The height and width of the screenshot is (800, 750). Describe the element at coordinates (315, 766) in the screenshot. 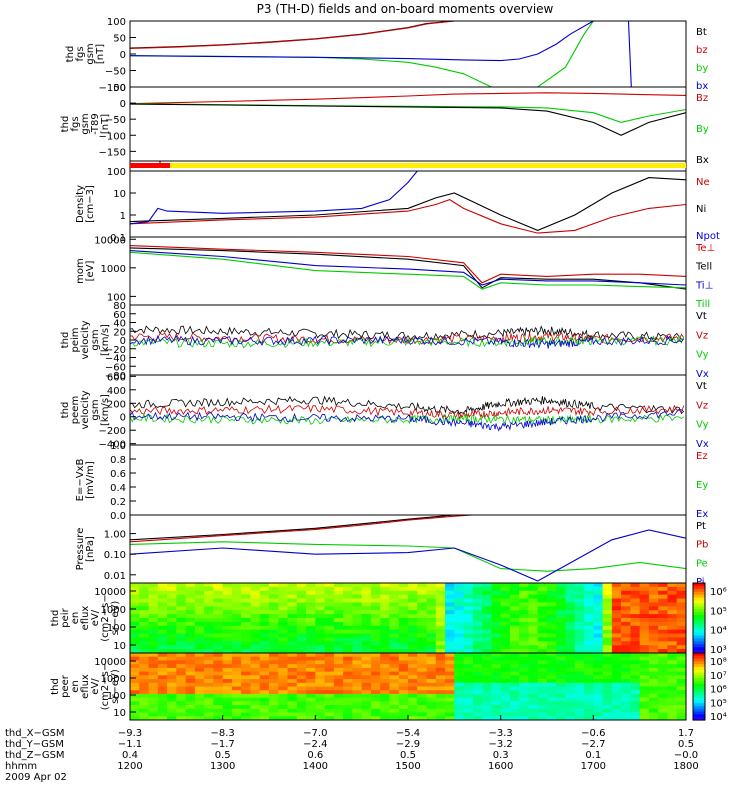

I see `footer-value: 1400` at that location.